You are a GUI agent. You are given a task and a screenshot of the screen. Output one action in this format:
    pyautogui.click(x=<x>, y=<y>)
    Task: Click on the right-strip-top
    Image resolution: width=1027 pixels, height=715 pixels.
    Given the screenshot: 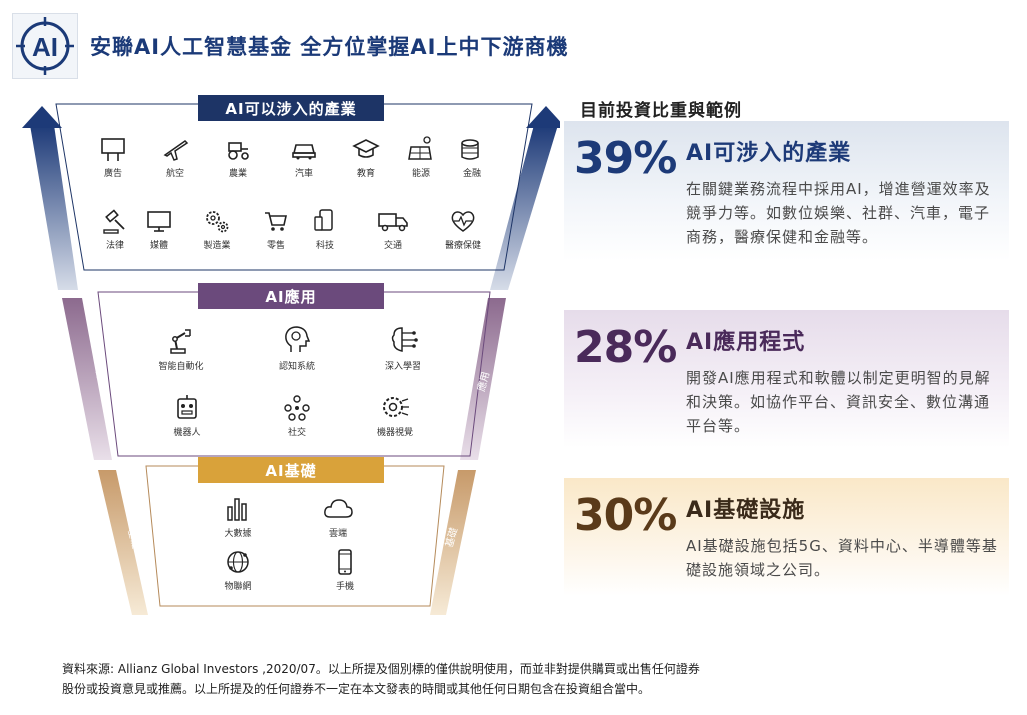 What is the action you would take?
    pyautogui.click(x=524, y=207)
    